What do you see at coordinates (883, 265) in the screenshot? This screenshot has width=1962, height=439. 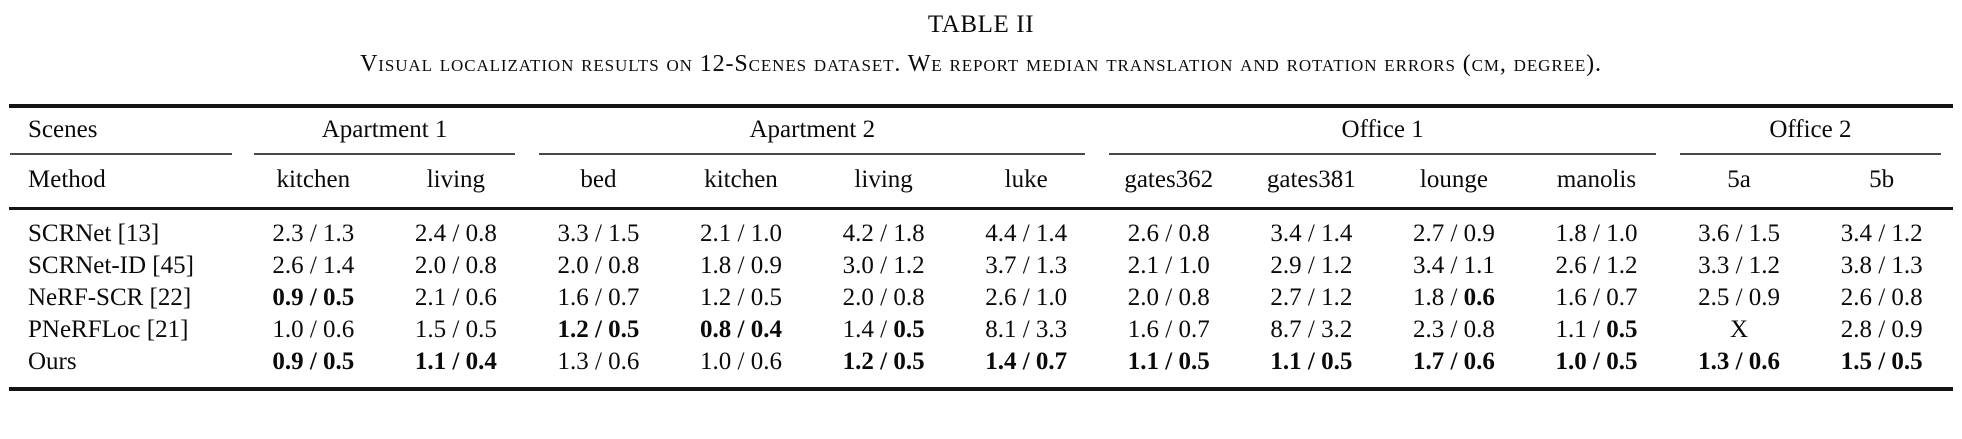 I see `value-cell: 3.0 / 1.2` at bounding box center [883, 265].